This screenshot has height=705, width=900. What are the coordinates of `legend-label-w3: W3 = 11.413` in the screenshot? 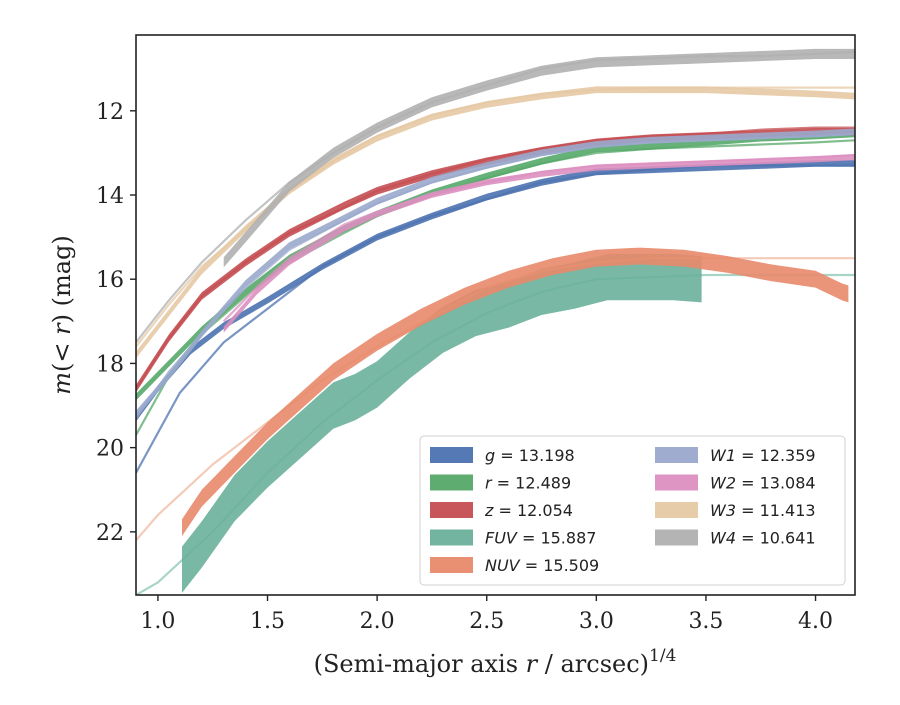 It's located at (763, 510).